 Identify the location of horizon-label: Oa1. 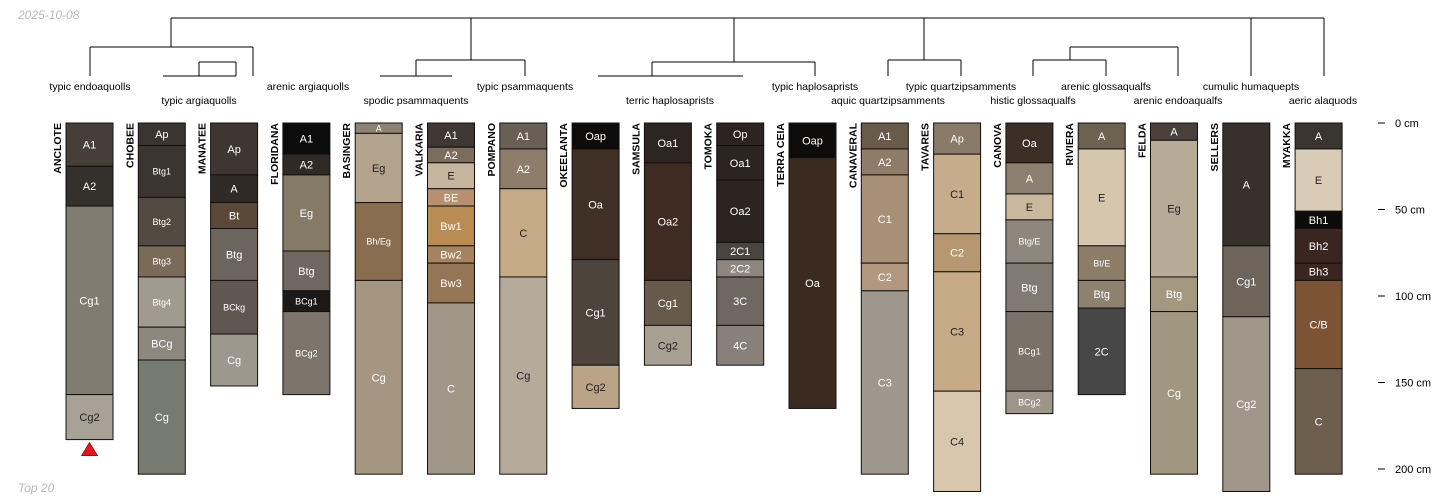
(668, 144).